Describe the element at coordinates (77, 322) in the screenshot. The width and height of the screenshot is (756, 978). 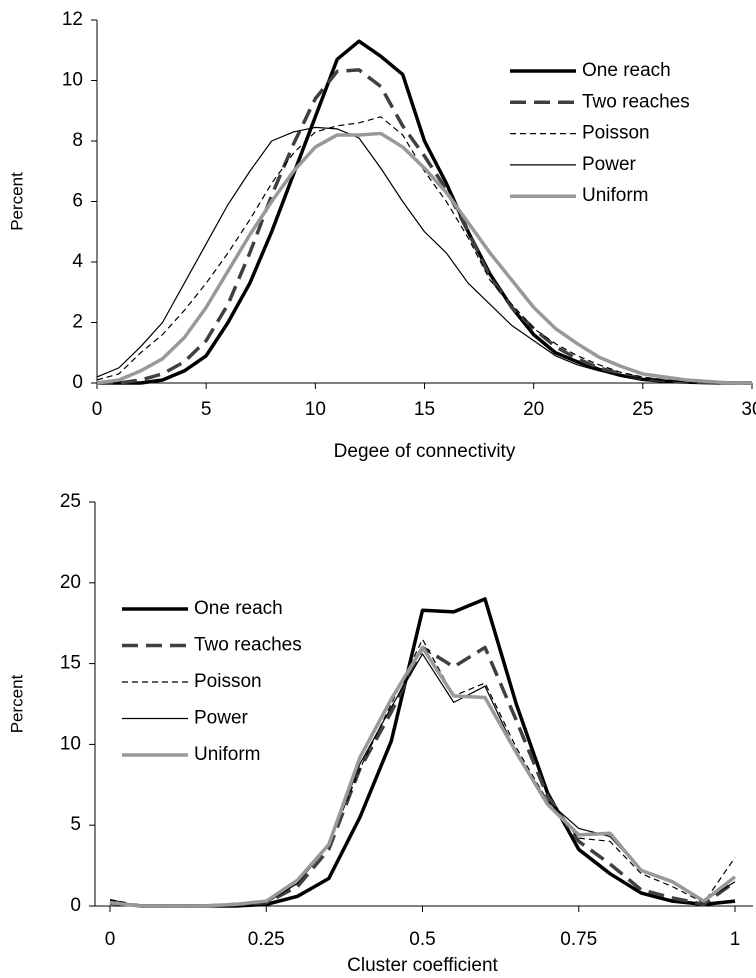
I see `y-tick-label: 2` at that location.